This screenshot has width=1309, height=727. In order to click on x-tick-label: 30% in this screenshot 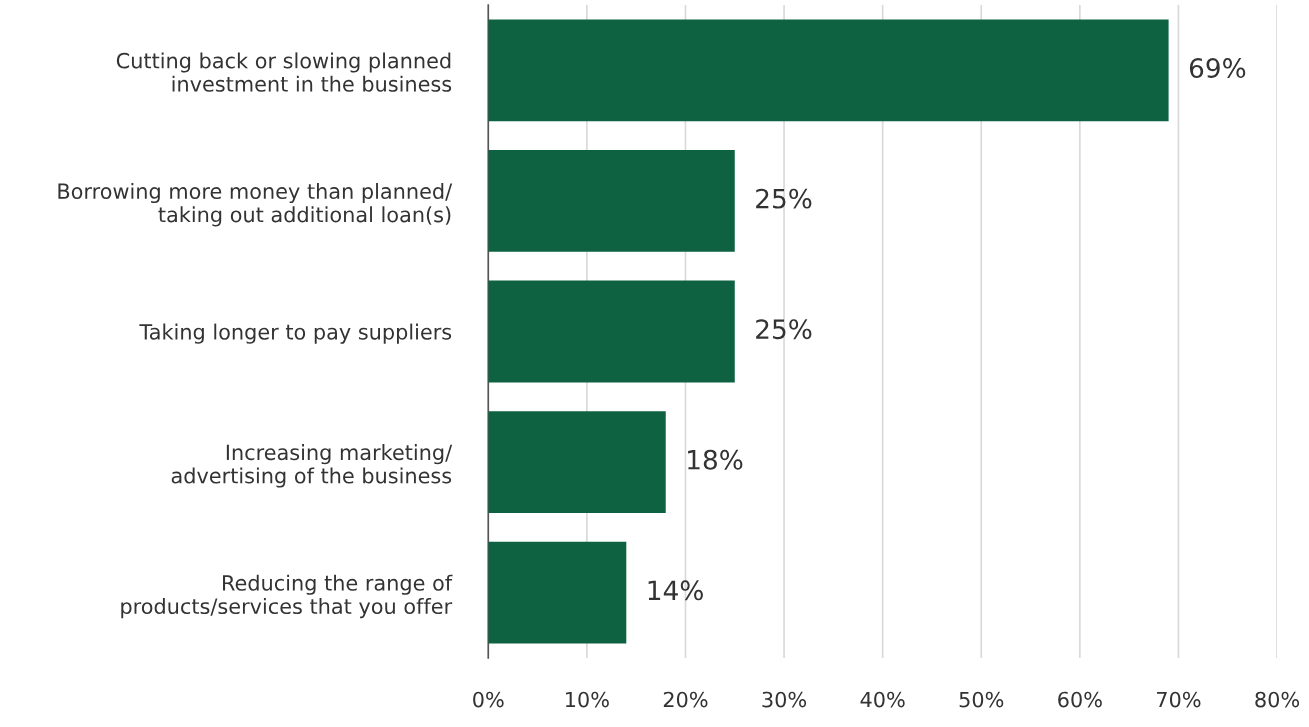, I will do `click(784, 699)`.